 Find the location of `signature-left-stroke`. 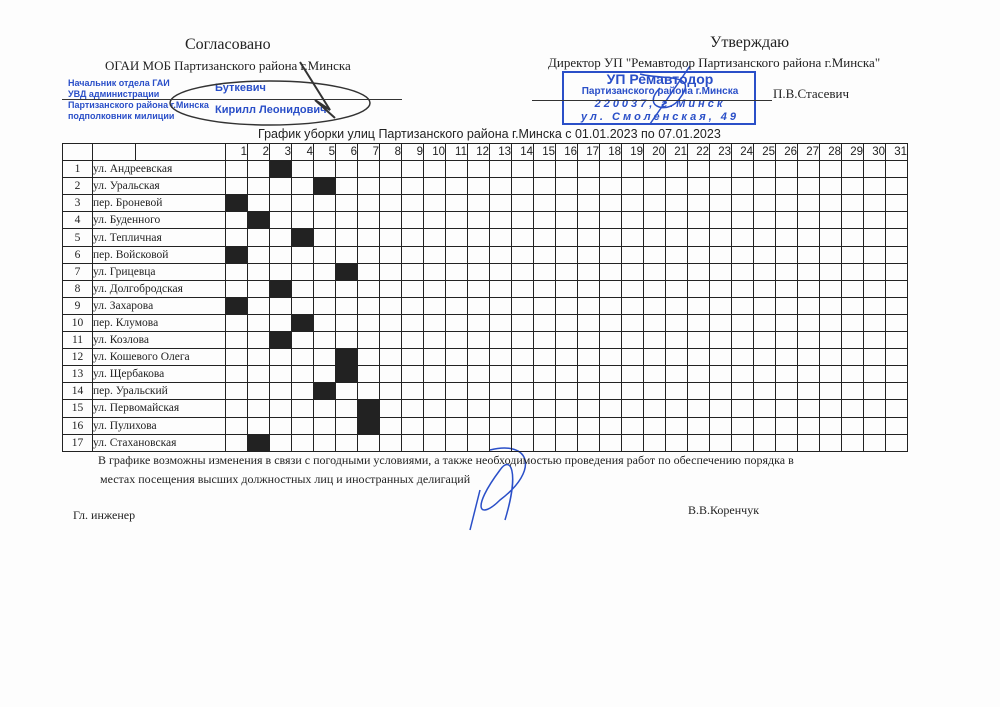

signature-left-stroke is located at coordinates (317, 90).